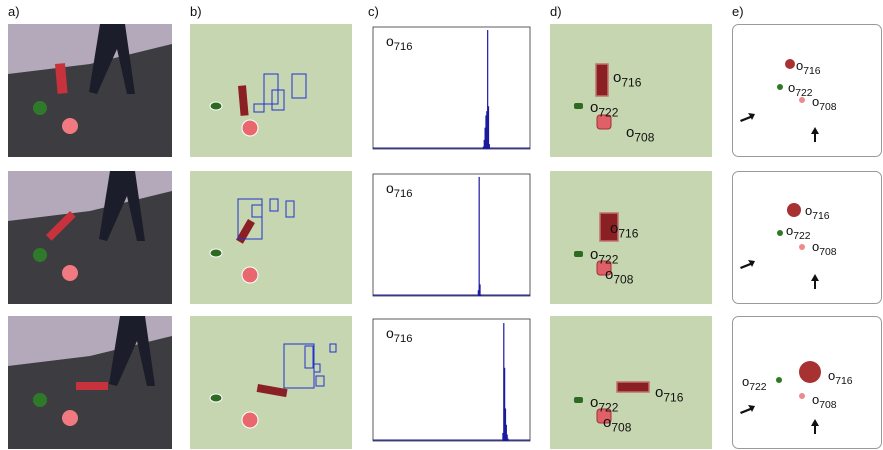  What do you see at coordinates (70, 418) in the screenshot?
I see `photo-pink-ball` at bounding box center [70, 418].